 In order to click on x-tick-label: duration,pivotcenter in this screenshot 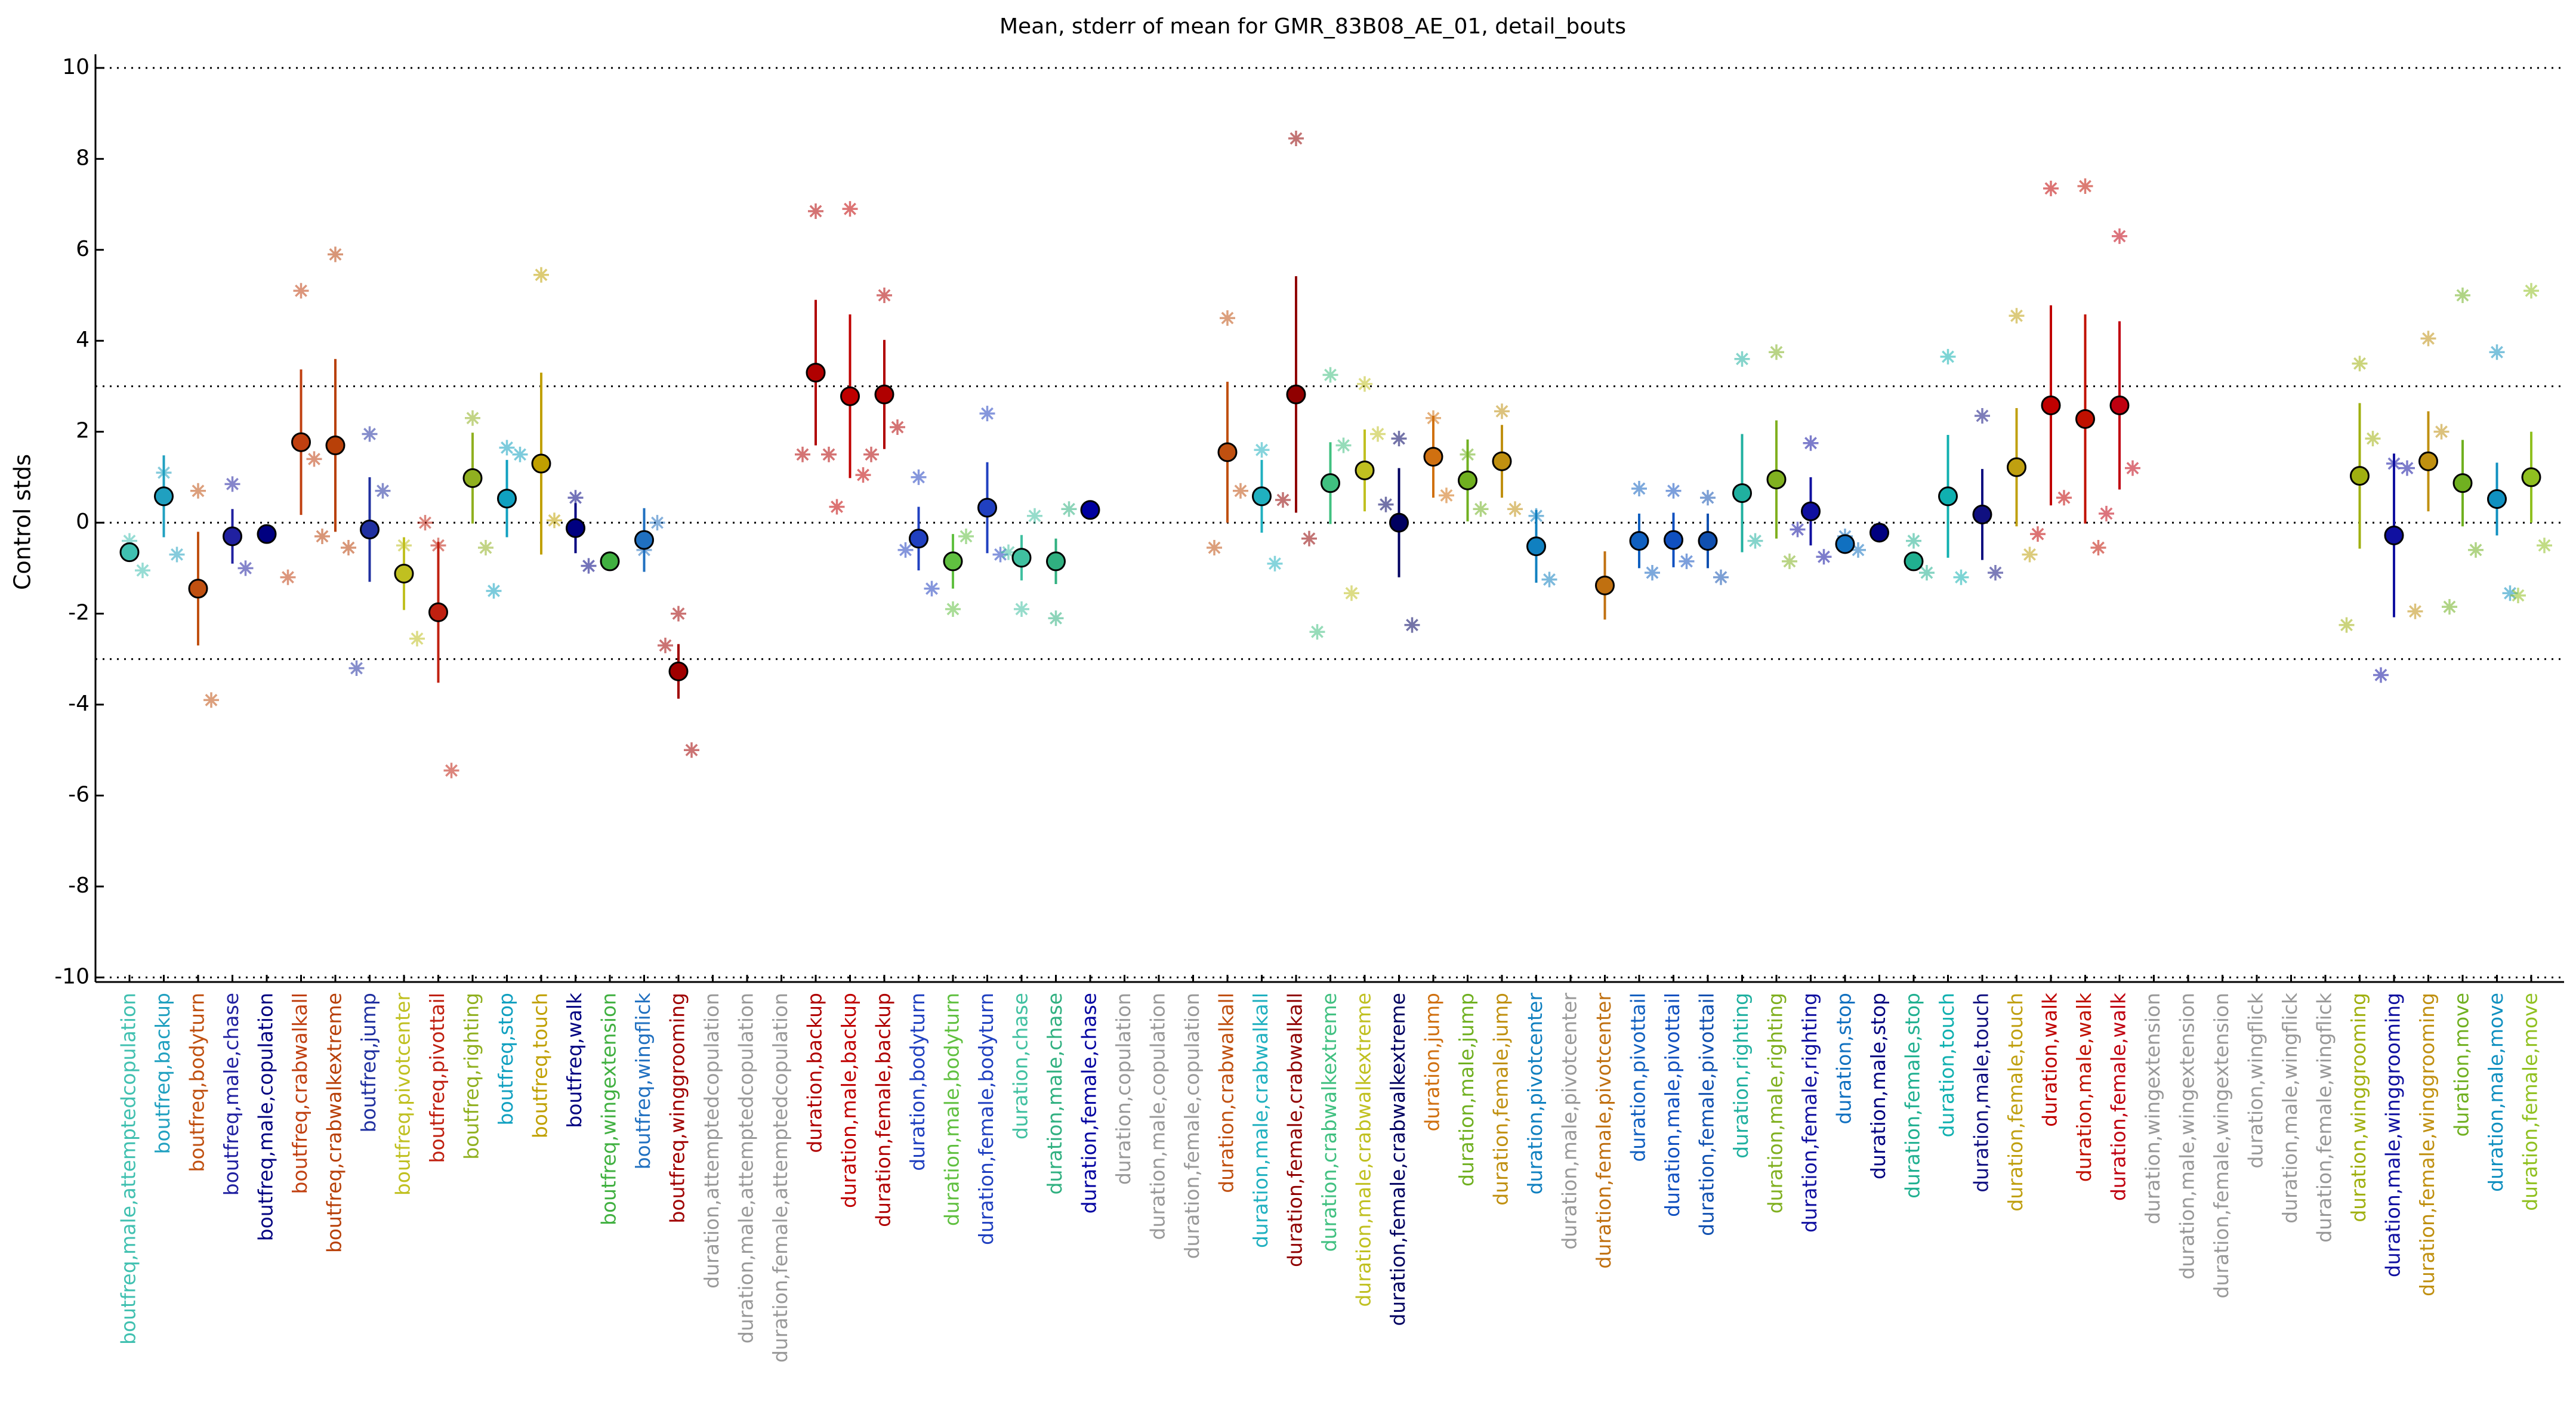, I will do `click(1535, 1094)`.